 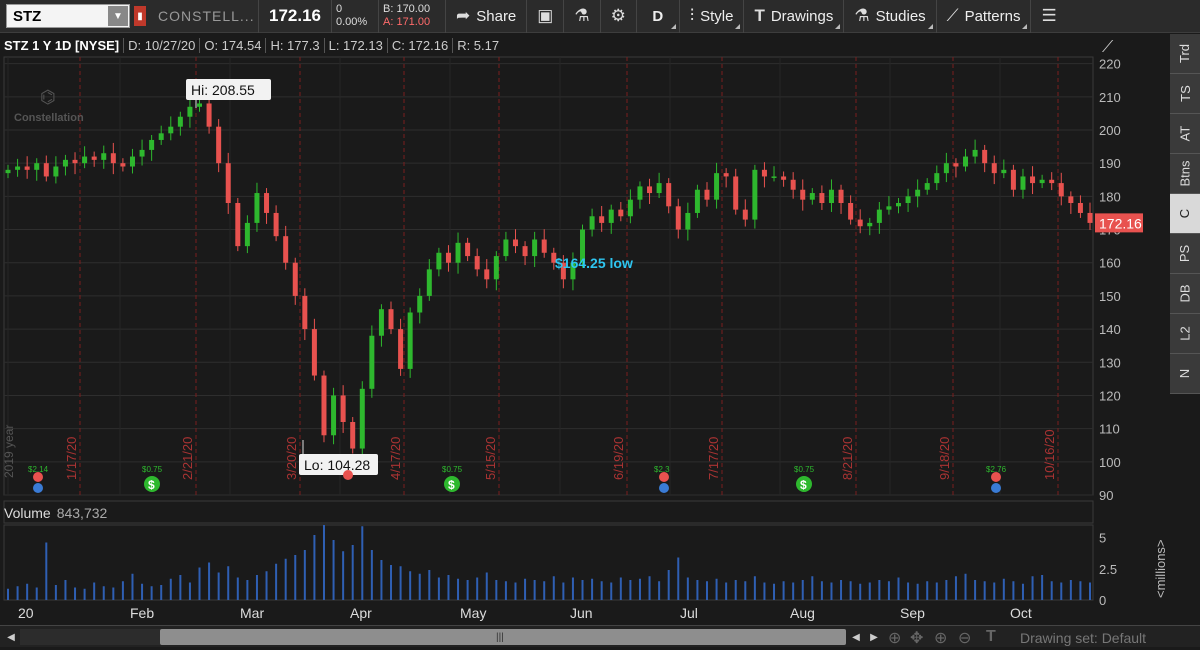 I want to click on drawing-set-label: Drawing set: Default, so click(x=1083, y=638).